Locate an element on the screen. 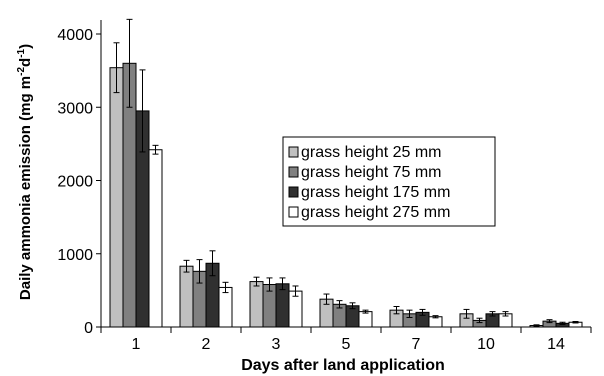  y-tick-label: 2000 is located at coordinates (75, 182).